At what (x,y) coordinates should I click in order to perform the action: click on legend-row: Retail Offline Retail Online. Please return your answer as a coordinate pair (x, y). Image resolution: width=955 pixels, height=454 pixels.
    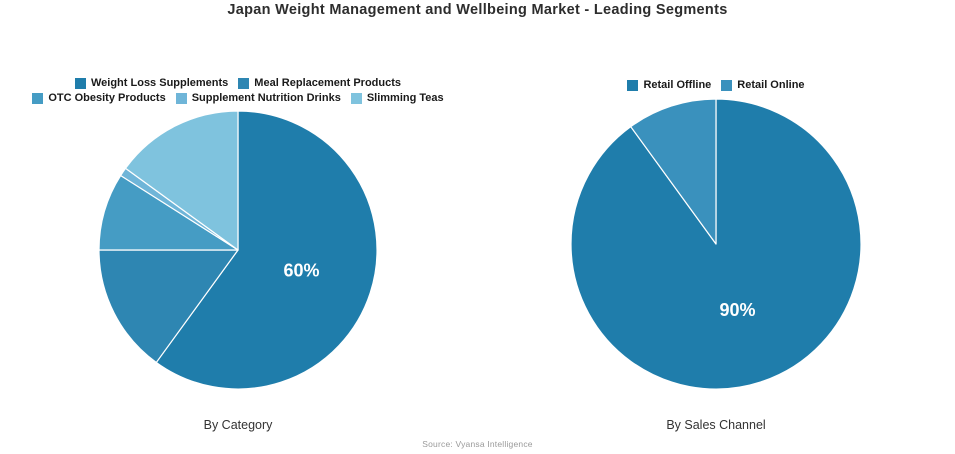
    Looking at the image, I should click on (716, 85).